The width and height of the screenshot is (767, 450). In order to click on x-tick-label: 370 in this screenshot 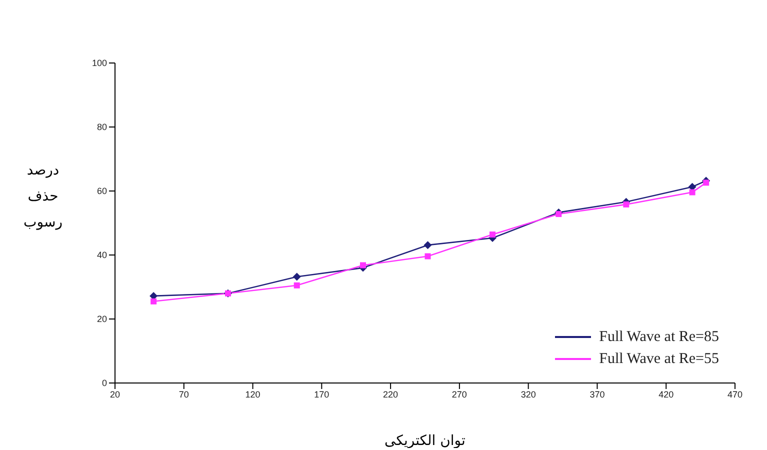, I will do `click(597, 394)`.